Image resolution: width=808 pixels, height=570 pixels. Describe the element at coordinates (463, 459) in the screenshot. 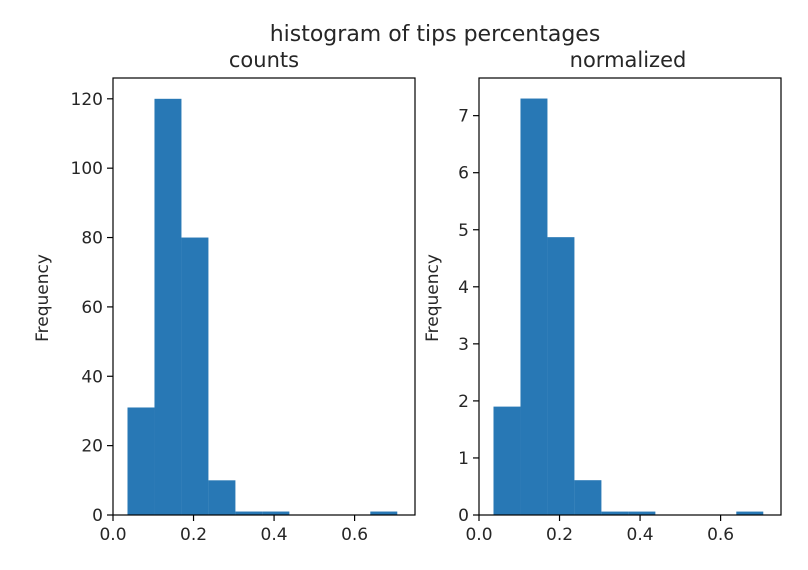

I see `y-tick-label: 1` at that location.